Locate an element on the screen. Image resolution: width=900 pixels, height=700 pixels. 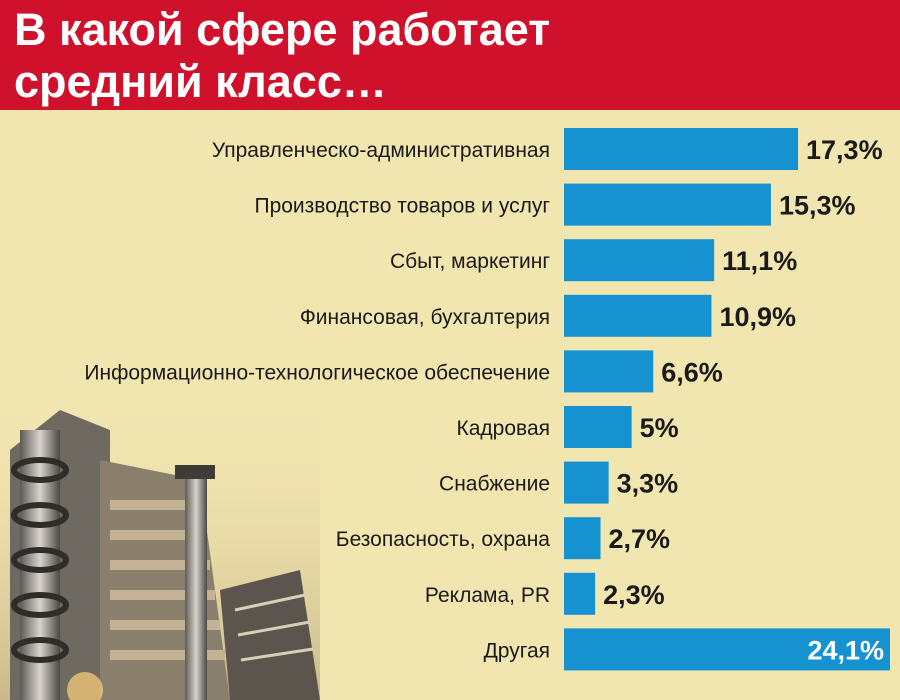
category-label-10: Другая is located at coordinates (517, 650).